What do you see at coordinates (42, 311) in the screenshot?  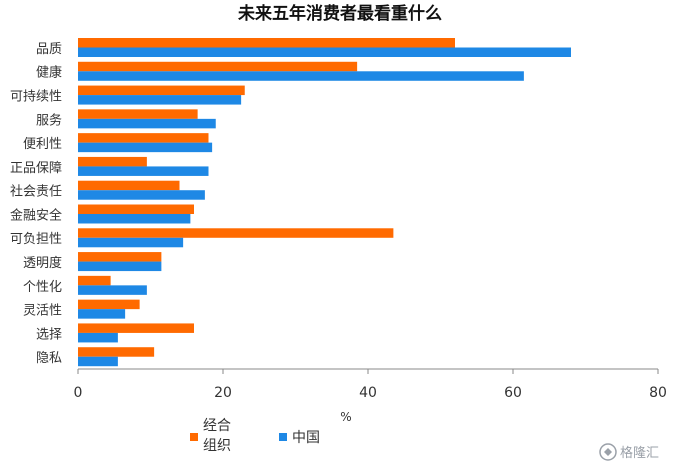 I see `category-label: 灵活性` at bounding box center [42, 311].